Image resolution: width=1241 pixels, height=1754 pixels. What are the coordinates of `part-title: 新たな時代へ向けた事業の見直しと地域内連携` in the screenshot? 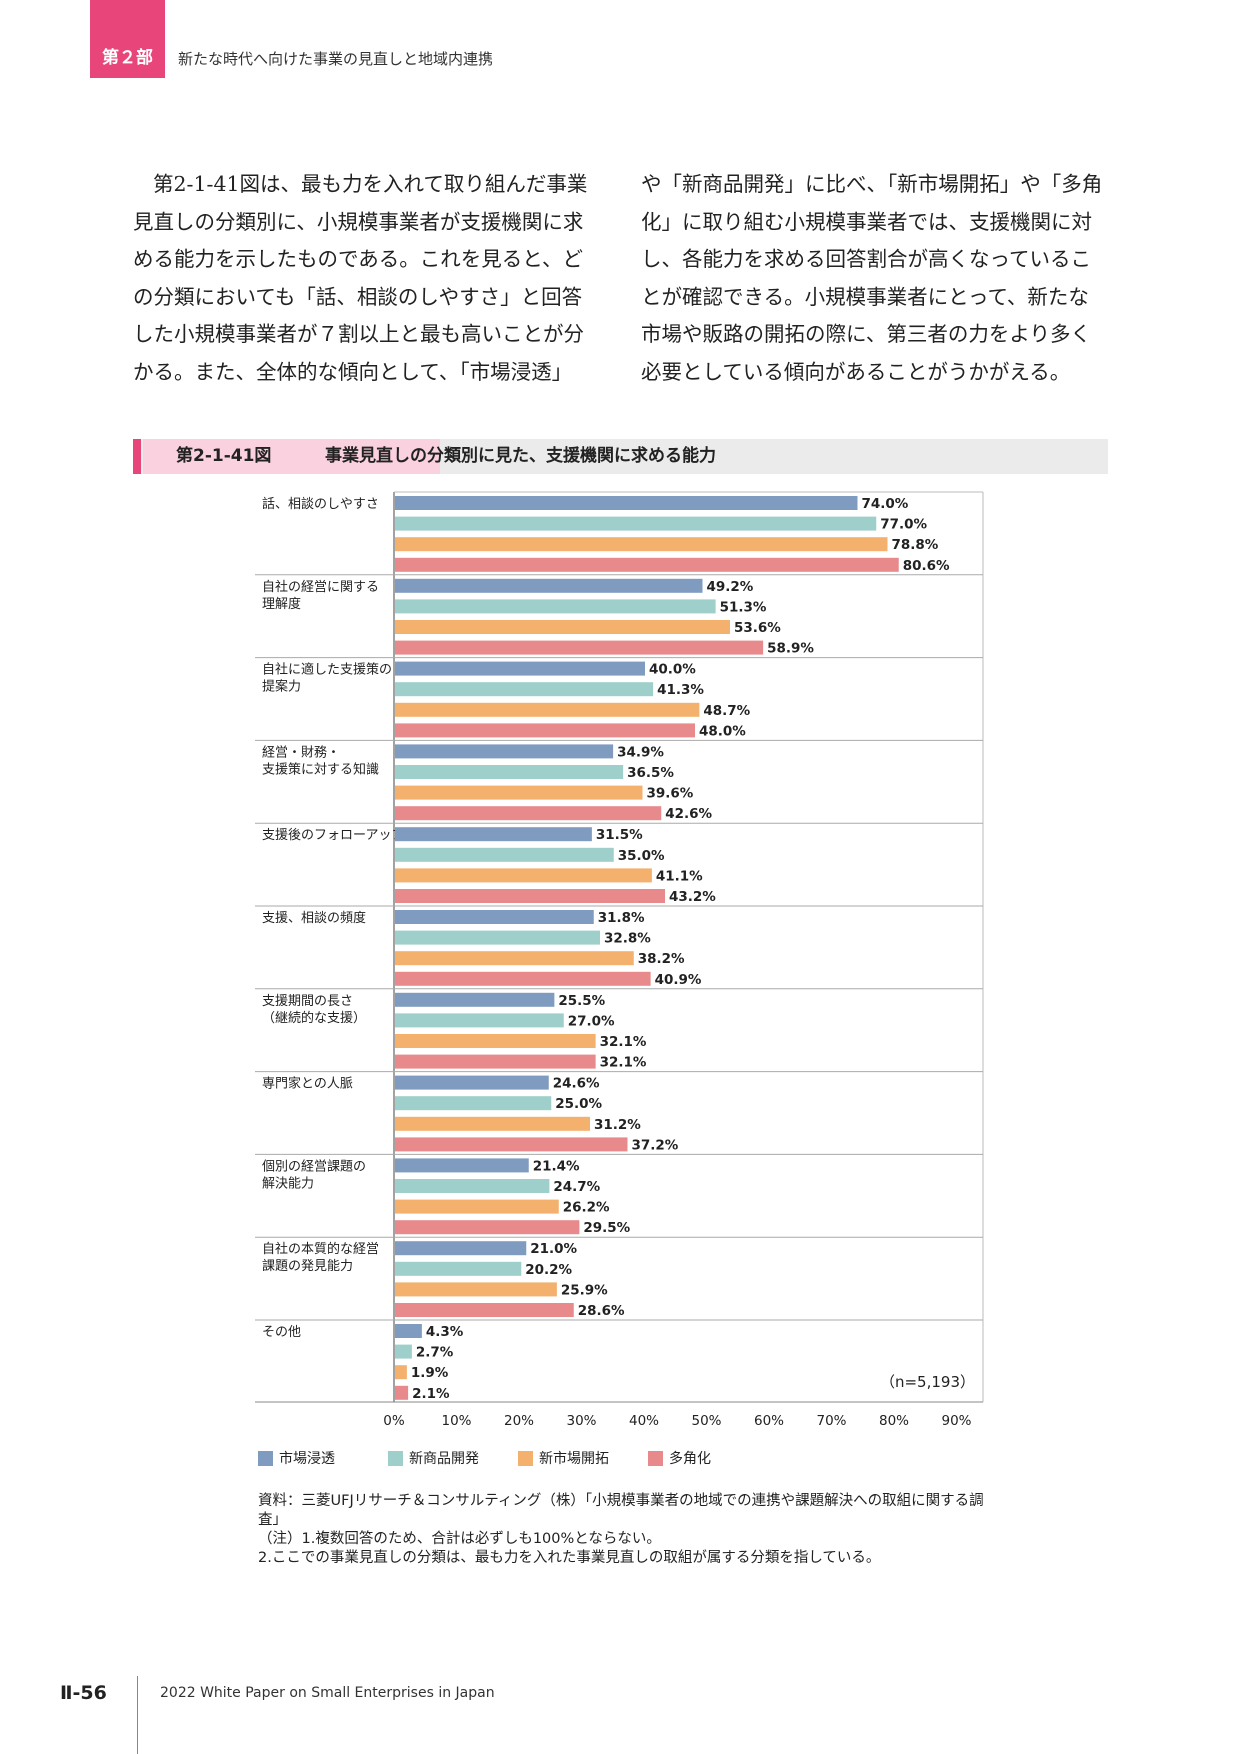 It's located at (336, 59).